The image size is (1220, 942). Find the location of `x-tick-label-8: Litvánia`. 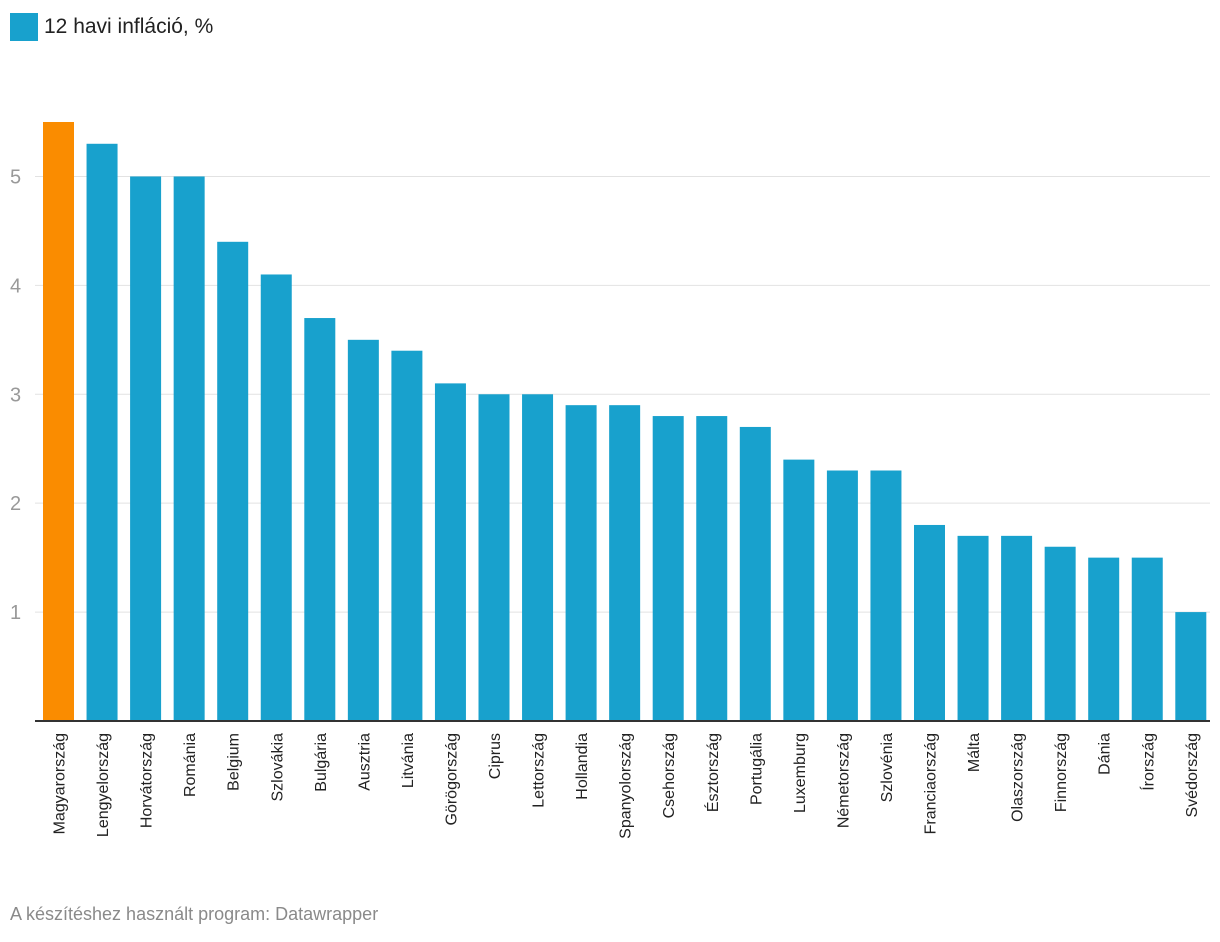

x-tick-label-8: Litvánia is located at coordinates (408, 760).